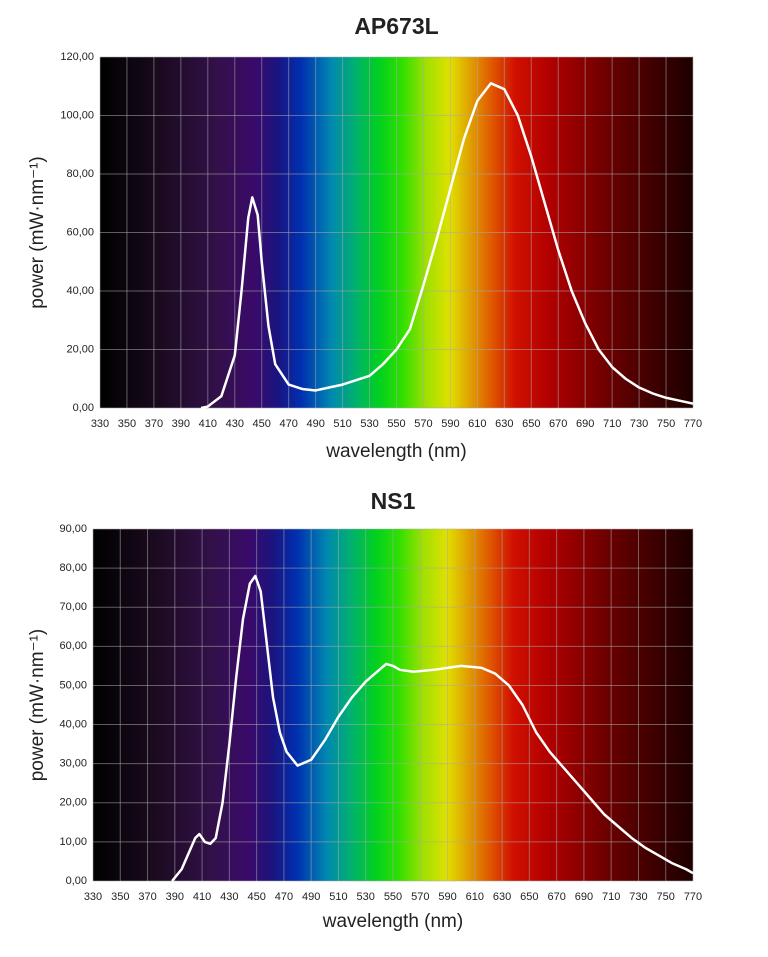 This screenshot has height=957, width=768. Describe the element at coordinates (73, 607) in the screenshot. I see `y-tick-label: 70,00` at that location.